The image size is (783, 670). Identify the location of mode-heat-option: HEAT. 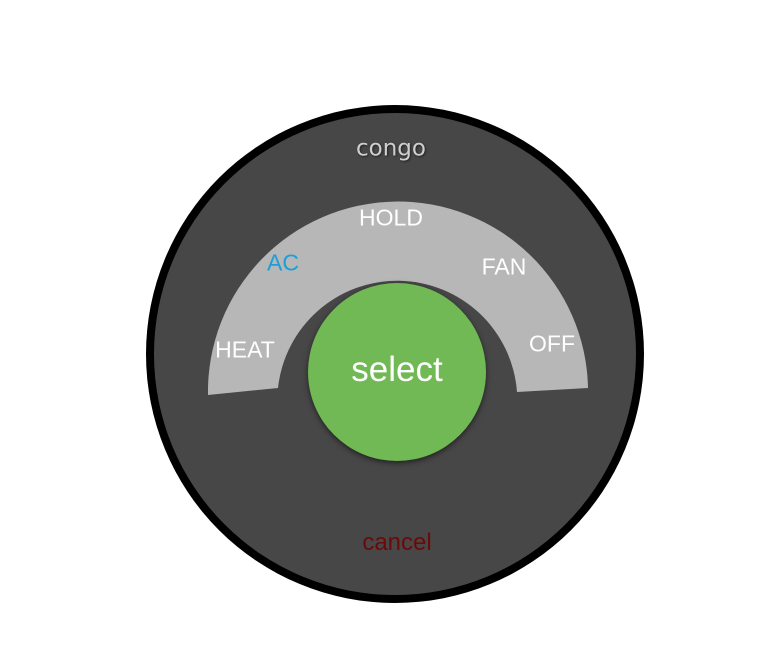
(245, 349).